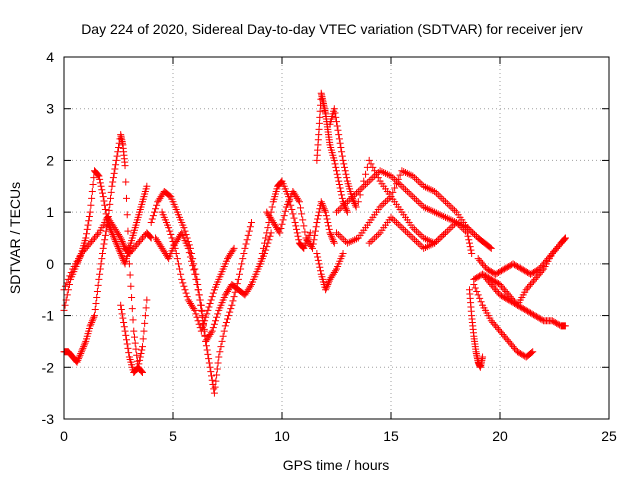 This screenshot has height=480, width=640. I want to click on y-axis-label: SDTVAR / TECUs, so click(15, 238).